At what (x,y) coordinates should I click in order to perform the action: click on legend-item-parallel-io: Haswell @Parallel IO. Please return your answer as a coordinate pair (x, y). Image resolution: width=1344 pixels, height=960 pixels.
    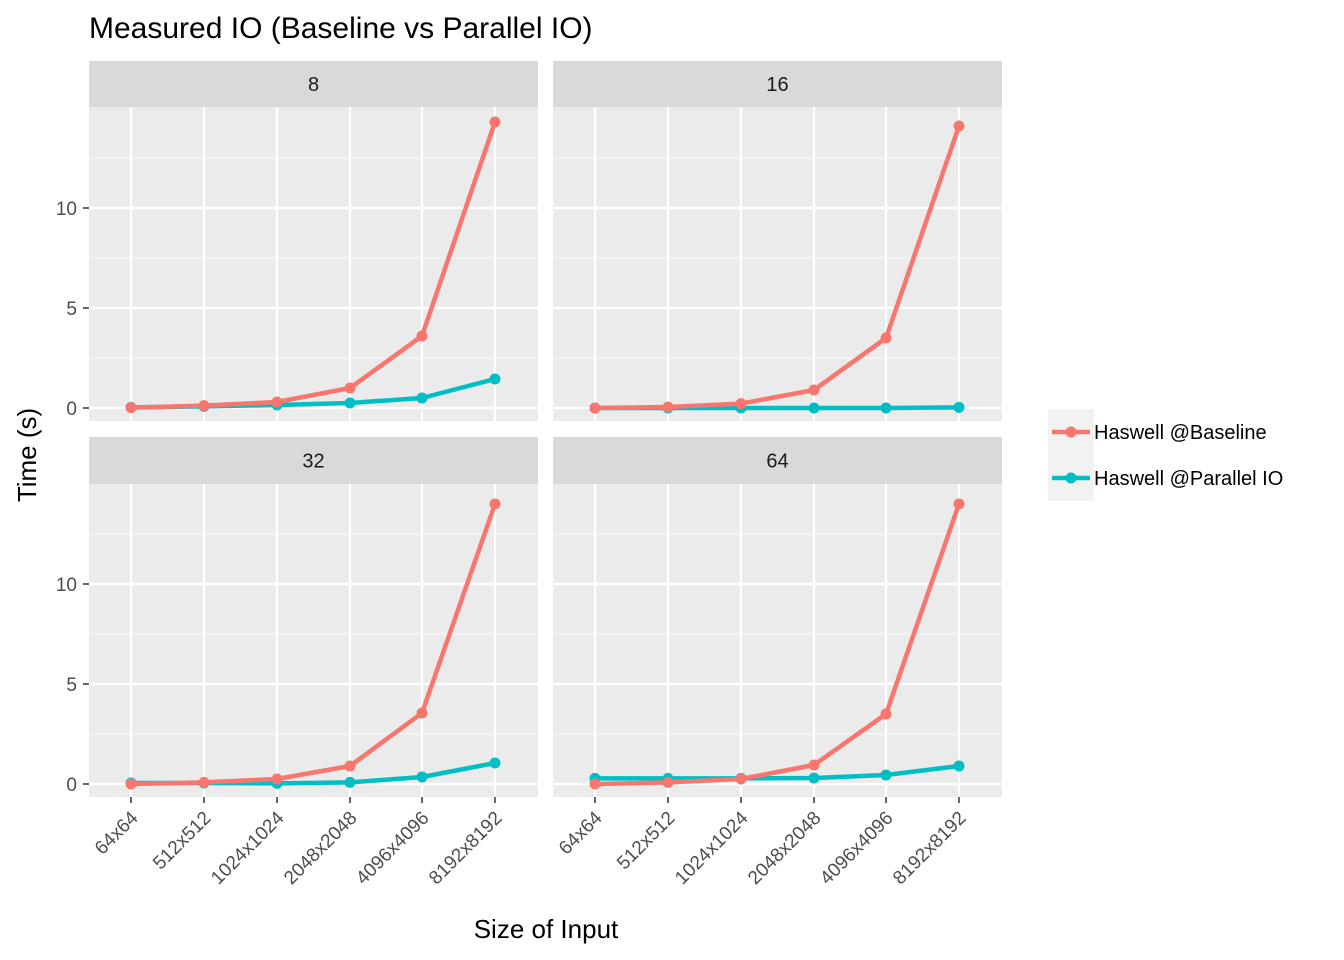
    Looking at the image, I should click on (1165, 478).